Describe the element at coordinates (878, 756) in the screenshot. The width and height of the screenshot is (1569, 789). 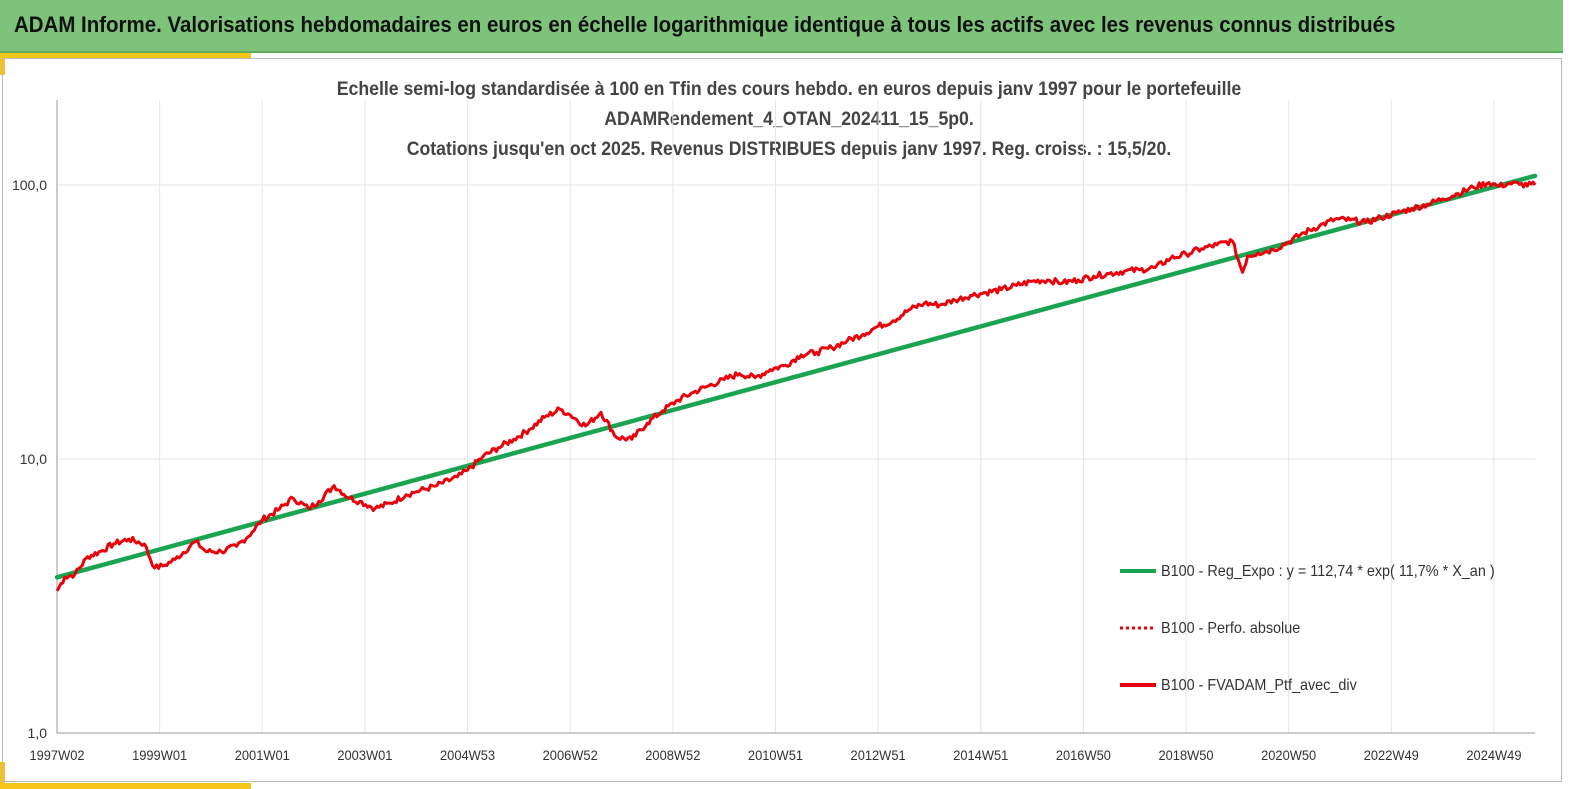
I see `x-tick-label: 2012W51` at that location.